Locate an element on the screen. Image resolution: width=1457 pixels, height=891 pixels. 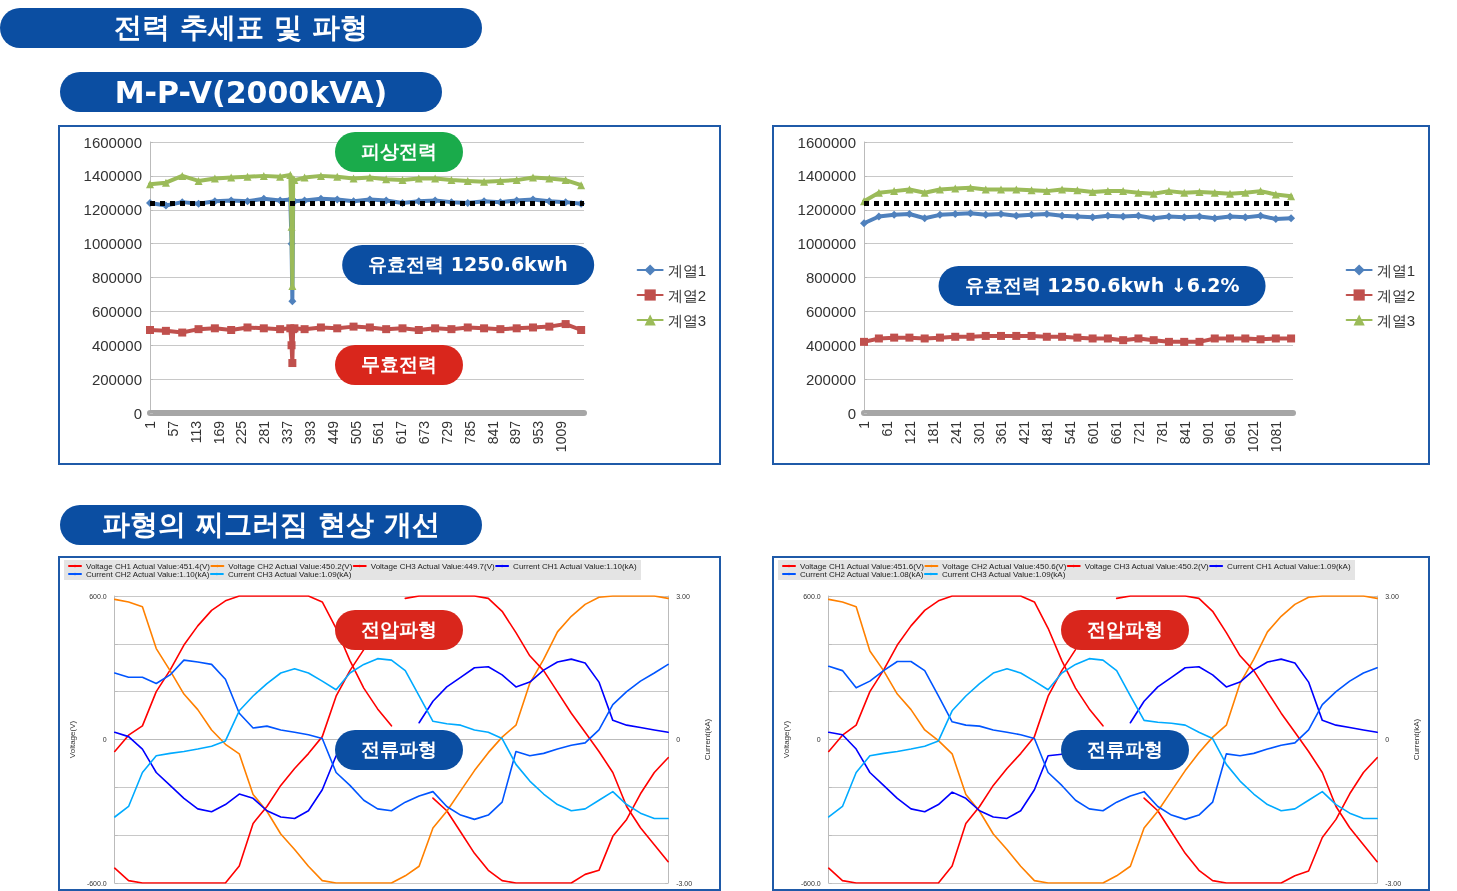
x-tick-label: 561 is located at coordinates (378, 432).